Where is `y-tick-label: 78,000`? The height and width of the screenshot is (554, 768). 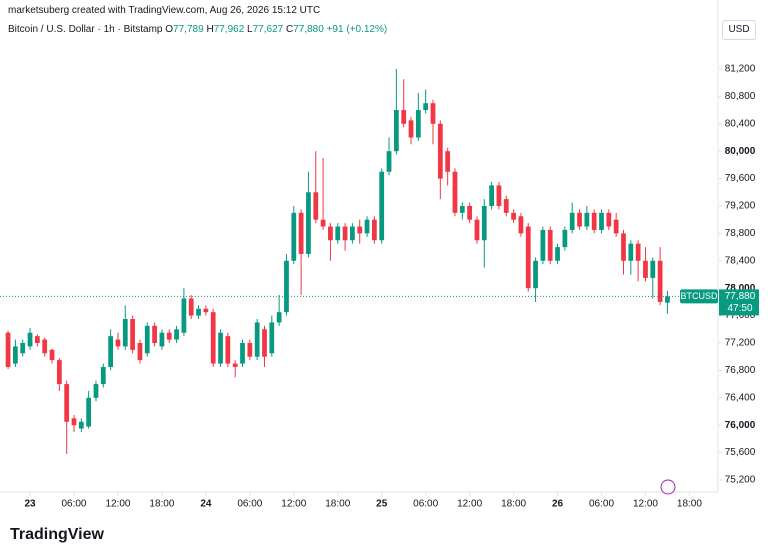 y-tick-label: 78,000 is located at coordinates (740, 288).